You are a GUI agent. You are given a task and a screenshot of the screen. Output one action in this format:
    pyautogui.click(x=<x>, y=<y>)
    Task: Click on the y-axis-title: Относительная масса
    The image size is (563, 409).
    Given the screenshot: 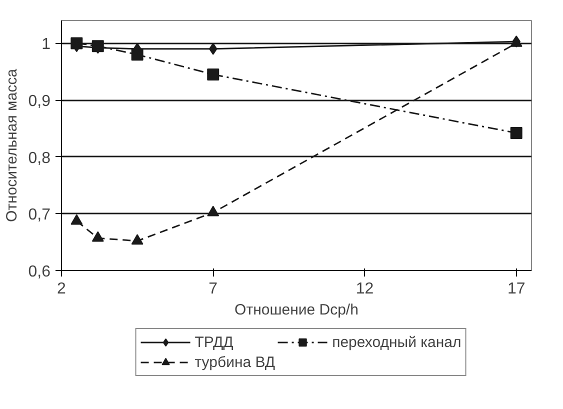 What is the action you would take?
    pyautogui.click(x=11, y=145)
    